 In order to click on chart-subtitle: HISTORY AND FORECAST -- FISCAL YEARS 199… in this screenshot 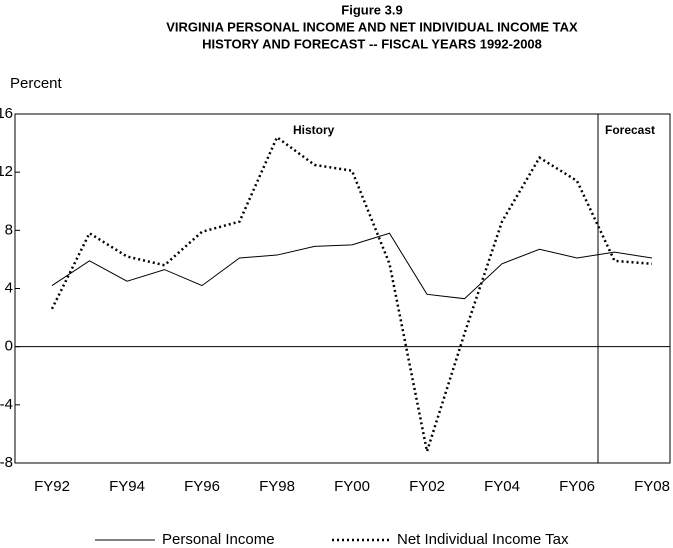, I will do `click(372, 43)`.